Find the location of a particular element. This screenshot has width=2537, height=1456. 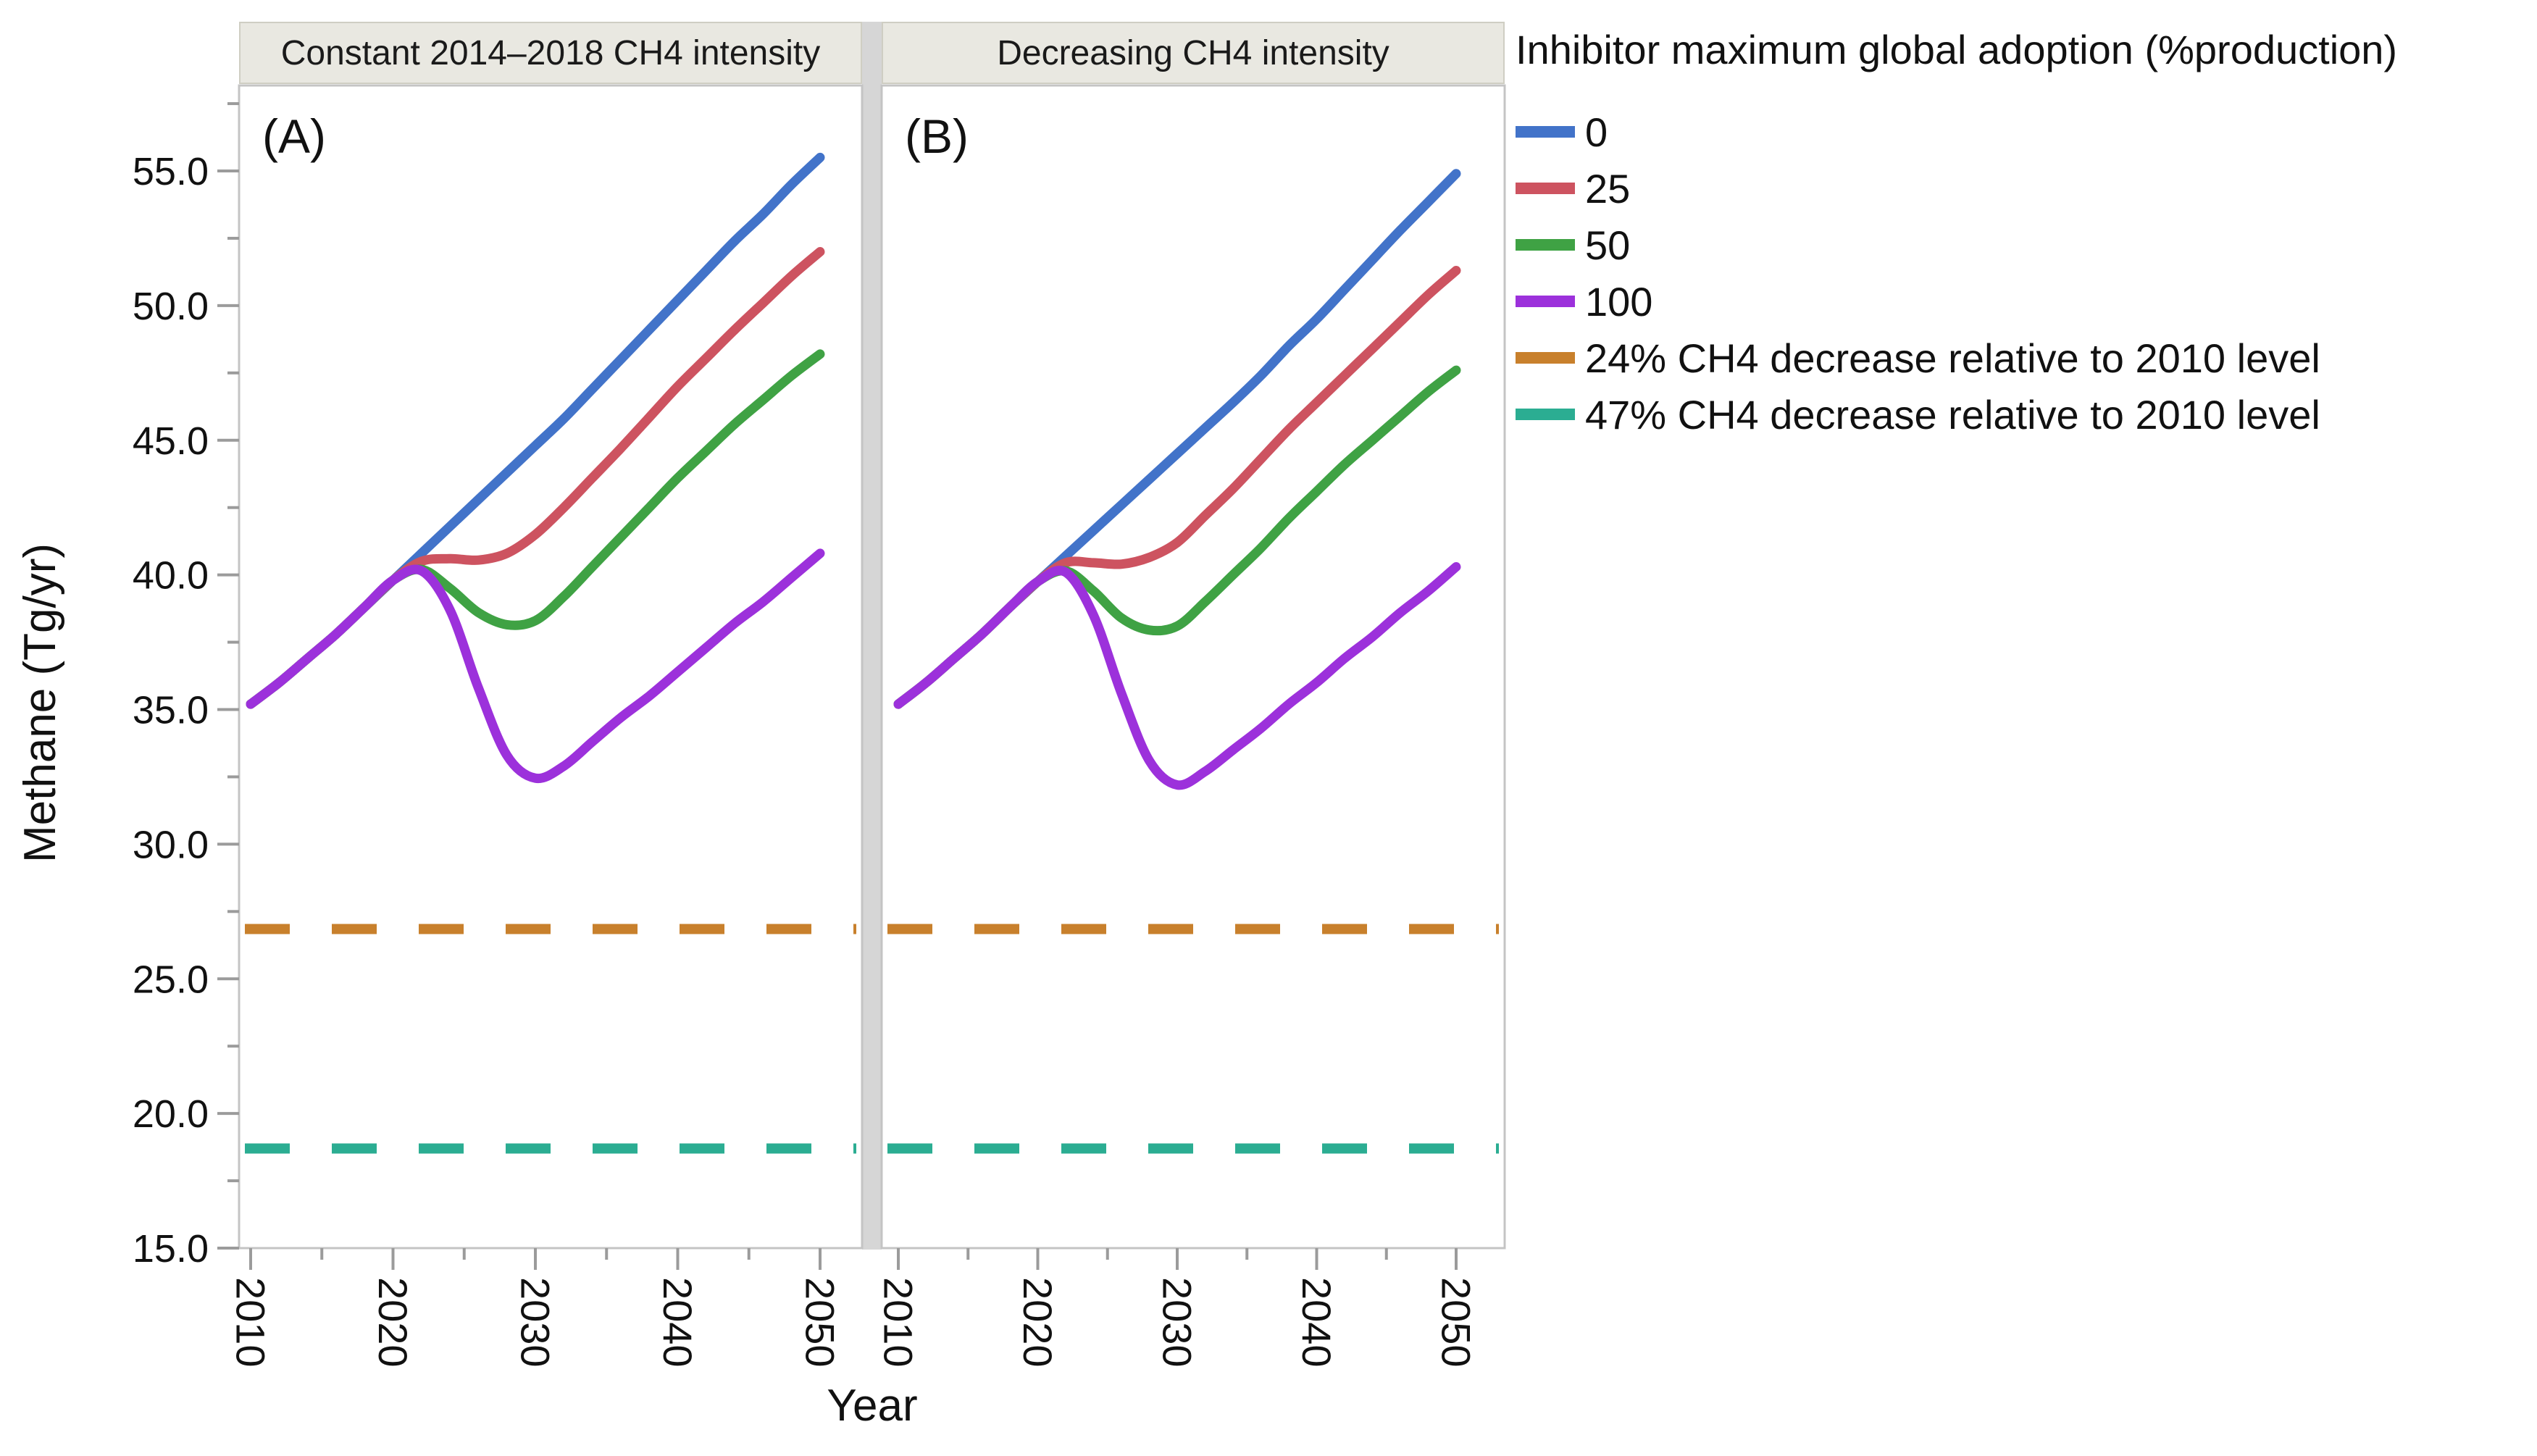

legend-item-0: 0 is located at coordinates (2023, 132).